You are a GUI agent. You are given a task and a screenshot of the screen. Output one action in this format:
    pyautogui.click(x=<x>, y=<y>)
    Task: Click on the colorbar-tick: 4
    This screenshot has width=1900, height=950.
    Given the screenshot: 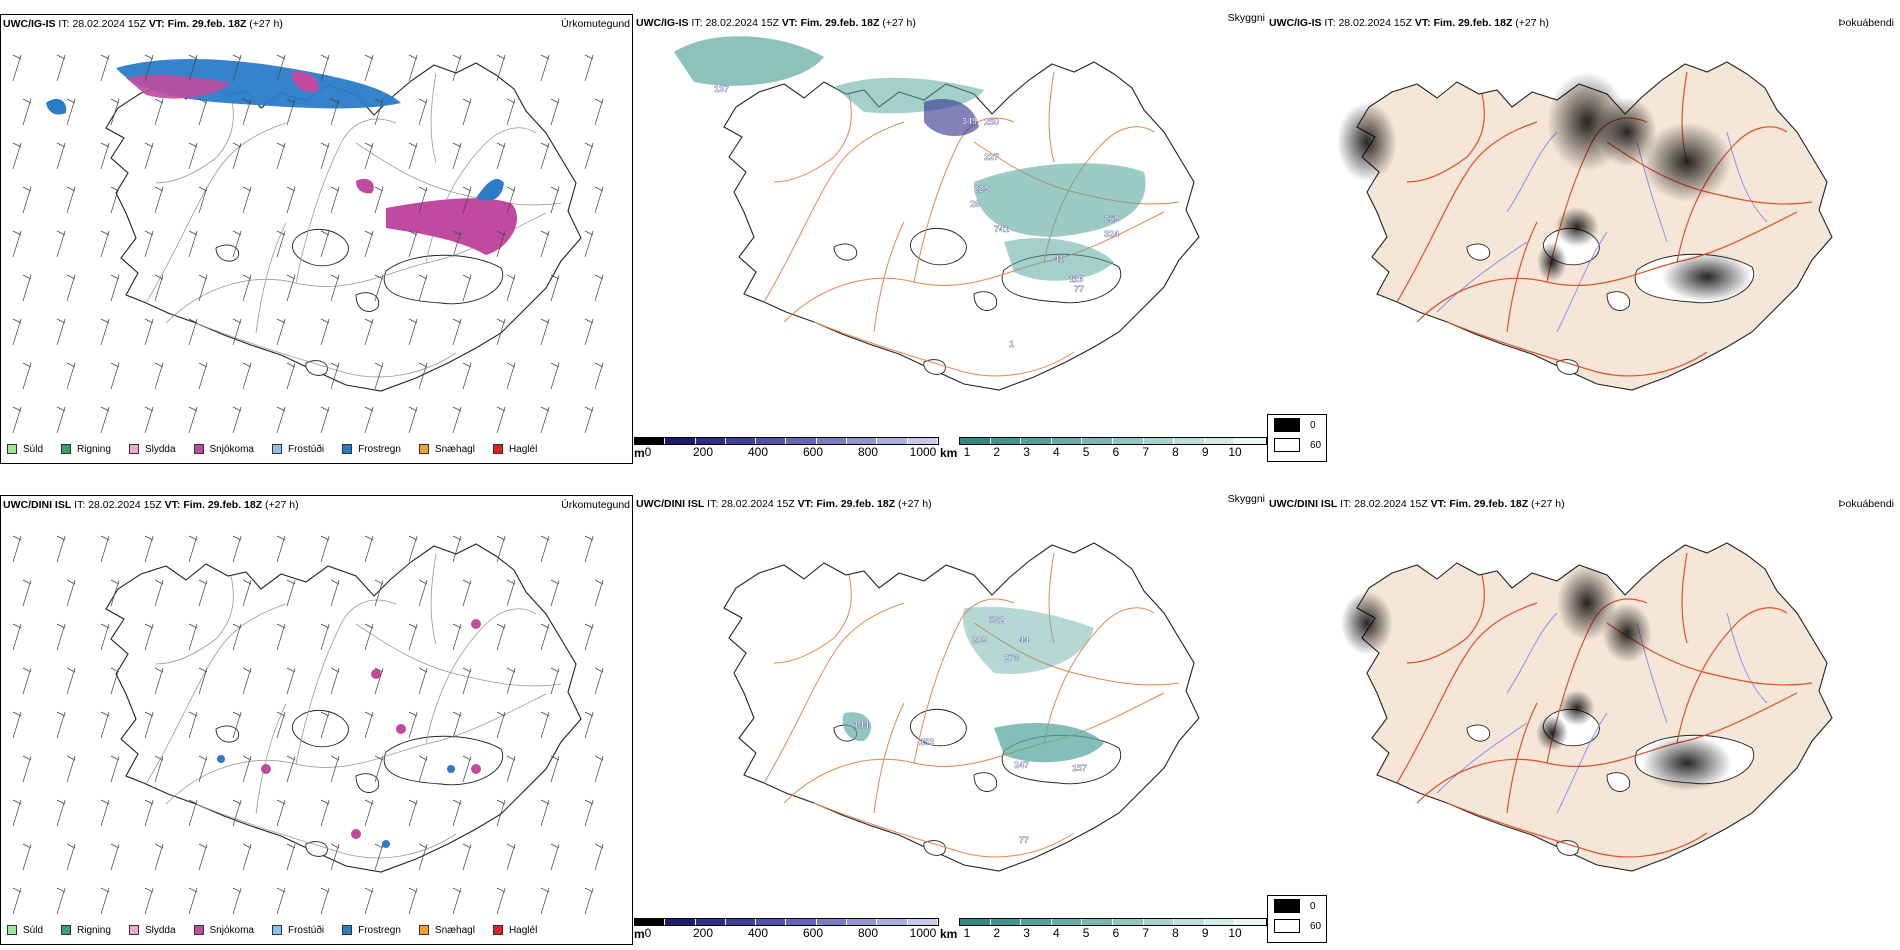 What is the action you would take?
    pyautogui.click(x=1056, y=933)
    